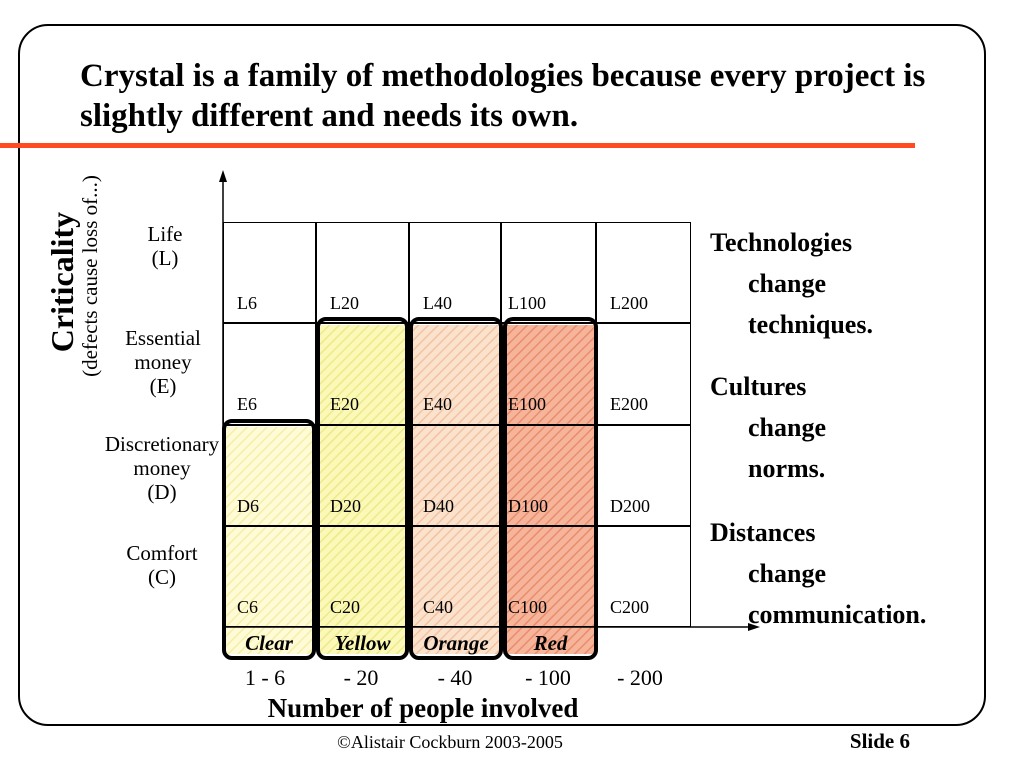  I want to click on row-label-d: Discretionary money (D), so click(162, 468).